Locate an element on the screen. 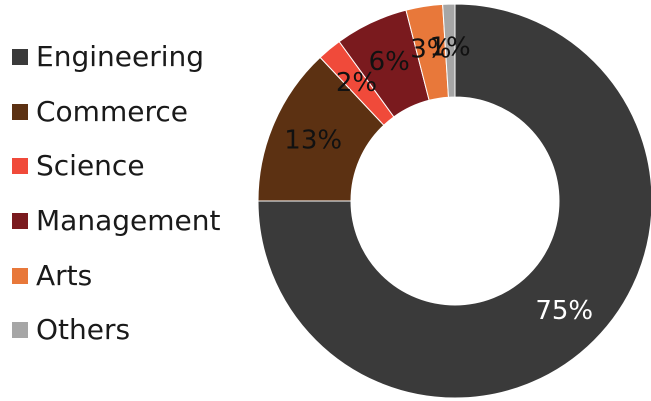 The width and height of the screenshot is (651, 401). legend-item-others: Others is located at coordinates (116, 330).